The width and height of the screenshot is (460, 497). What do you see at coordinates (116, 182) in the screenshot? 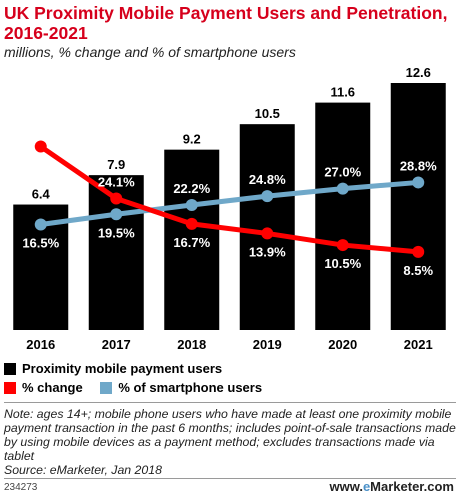
I see `change-label-2017: 24.1%` at bounding box center [116, 182].